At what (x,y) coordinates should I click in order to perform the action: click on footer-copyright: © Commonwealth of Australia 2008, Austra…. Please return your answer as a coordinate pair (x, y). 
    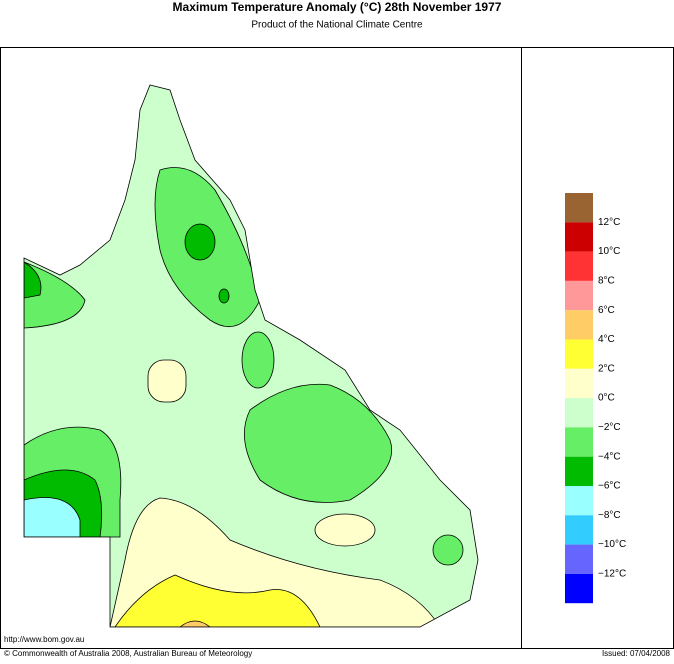
    Looking at the image, I should click on (128, 653).